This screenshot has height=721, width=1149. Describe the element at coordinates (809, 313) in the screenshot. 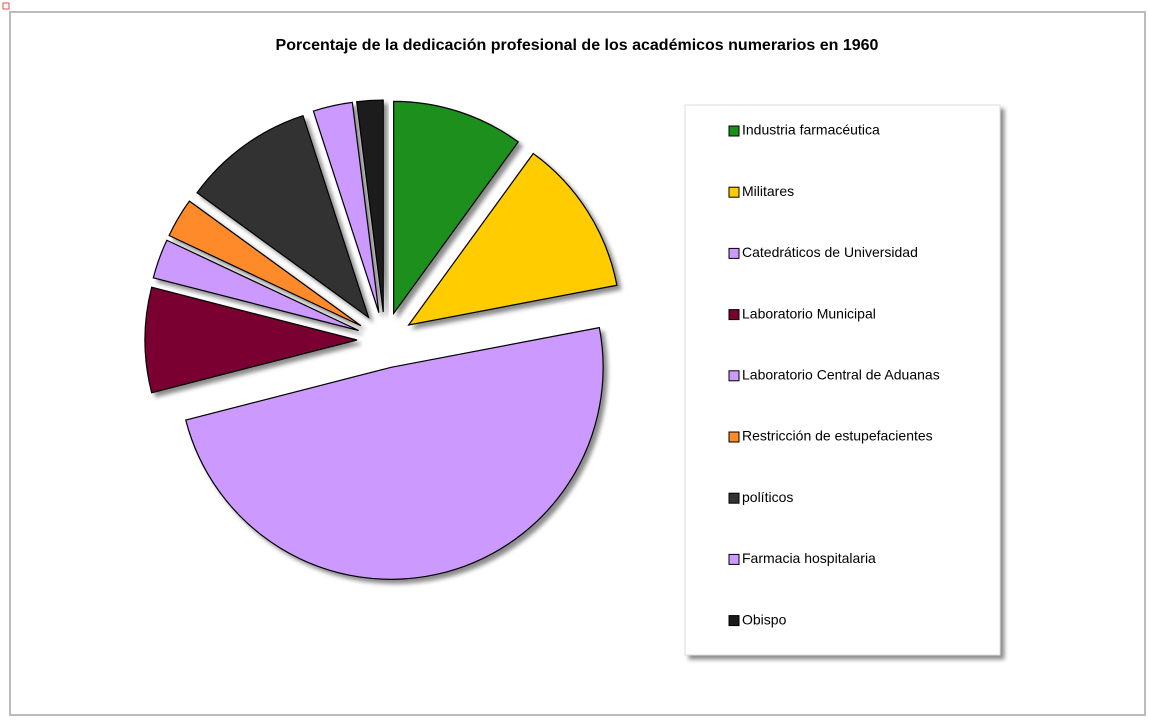

I see `legend-label: Laboratorio Municipal` at that location.